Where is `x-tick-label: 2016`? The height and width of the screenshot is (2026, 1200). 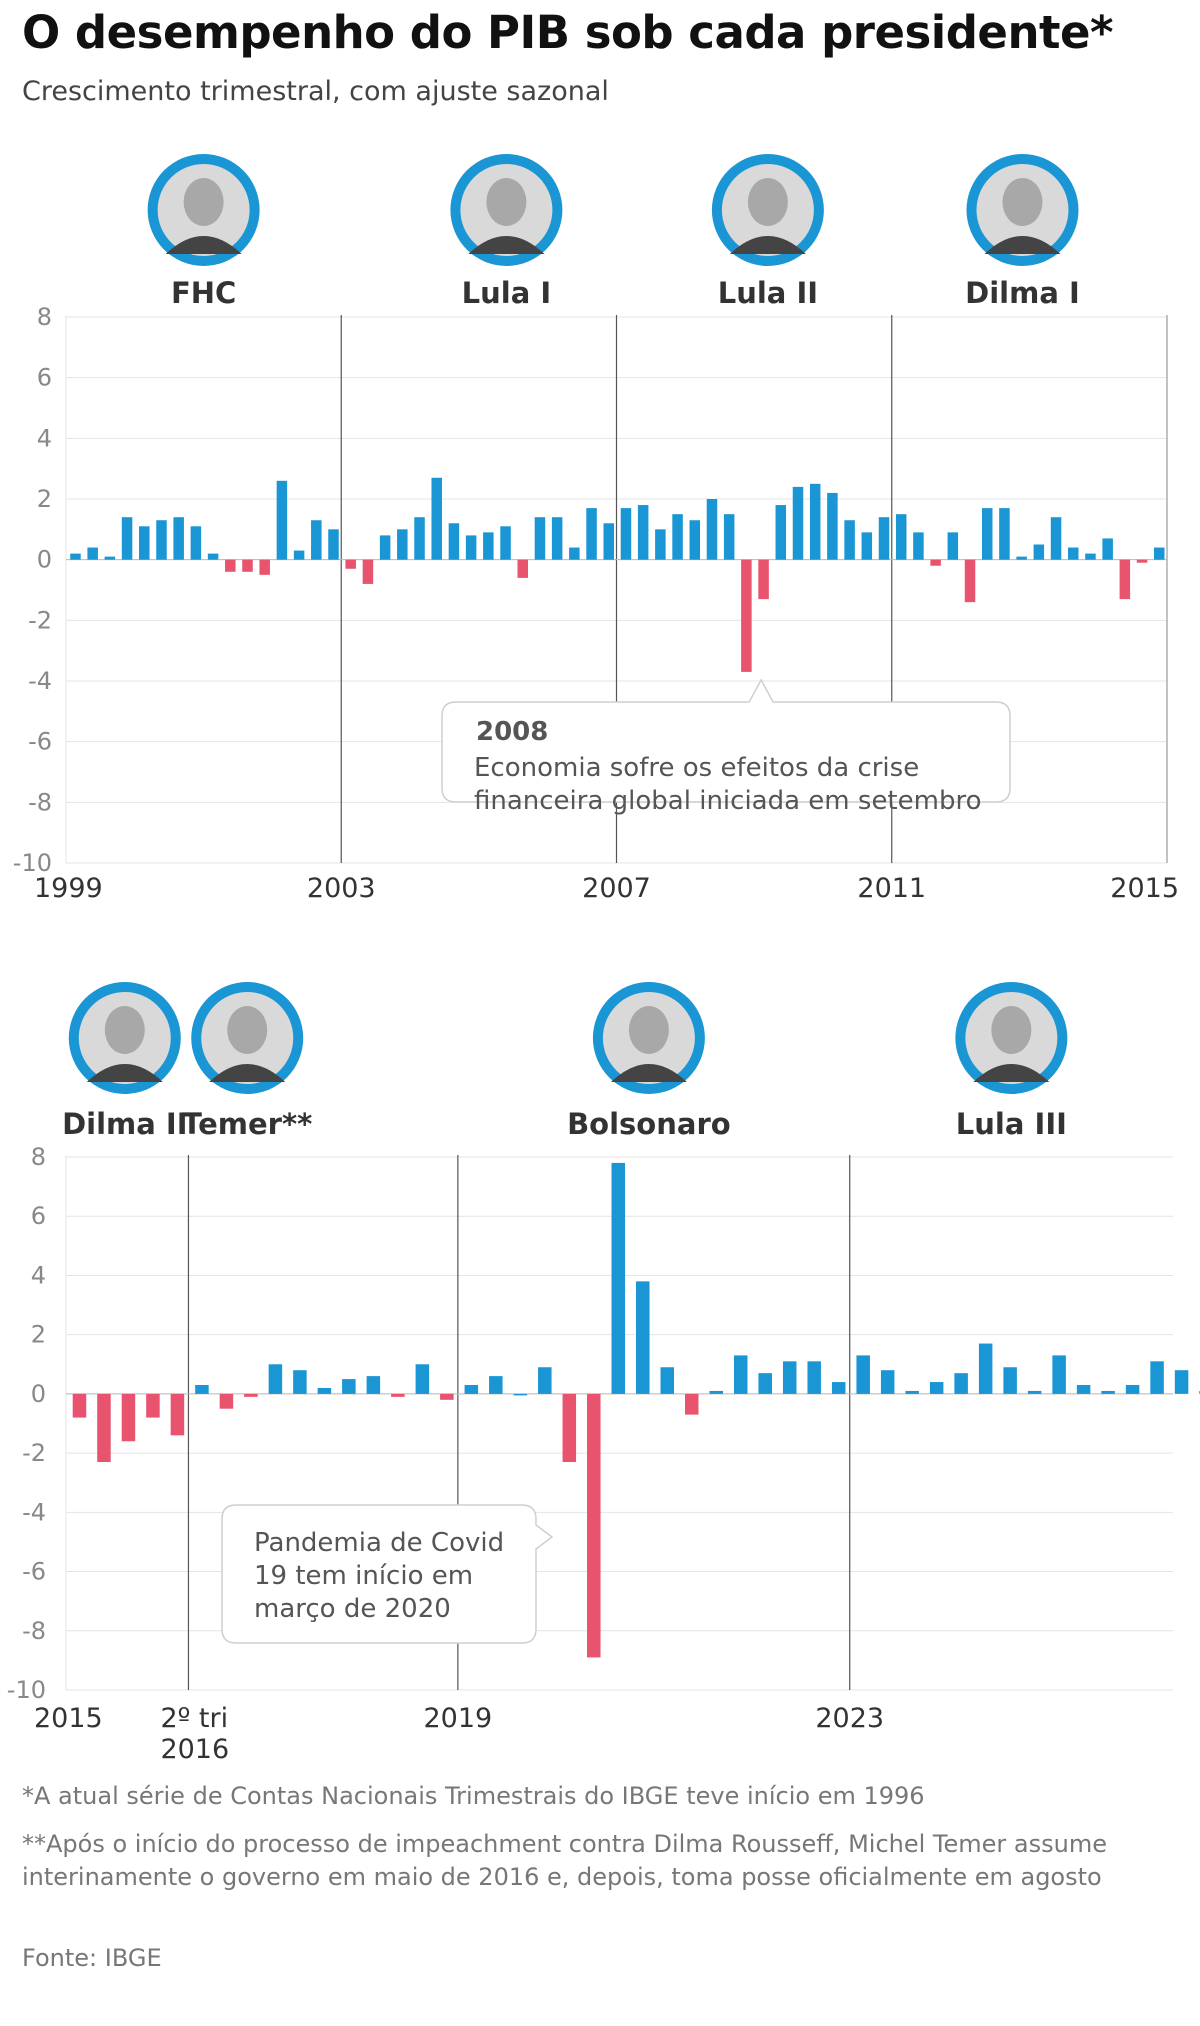 x-tick-label: 2016 is located at coordinates (194, 1749).